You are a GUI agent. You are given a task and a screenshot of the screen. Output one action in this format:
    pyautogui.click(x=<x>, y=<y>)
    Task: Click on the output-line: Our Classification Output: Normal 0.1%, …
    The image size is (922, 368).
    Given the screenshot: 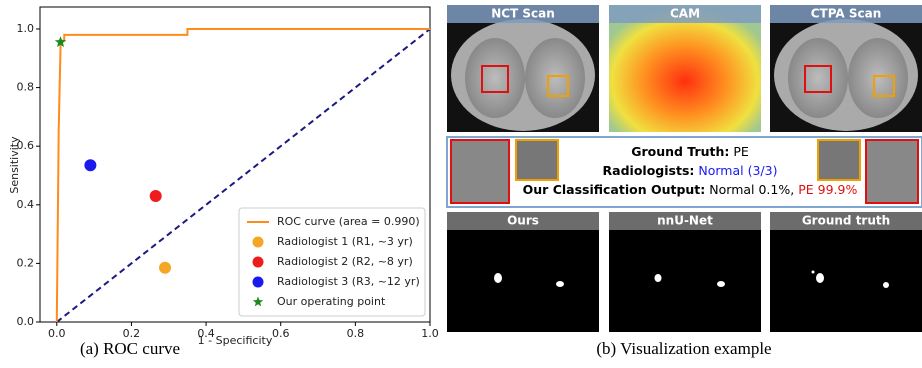 What is the action you would take?
    pyautogui.click(x=690, y=189)
    